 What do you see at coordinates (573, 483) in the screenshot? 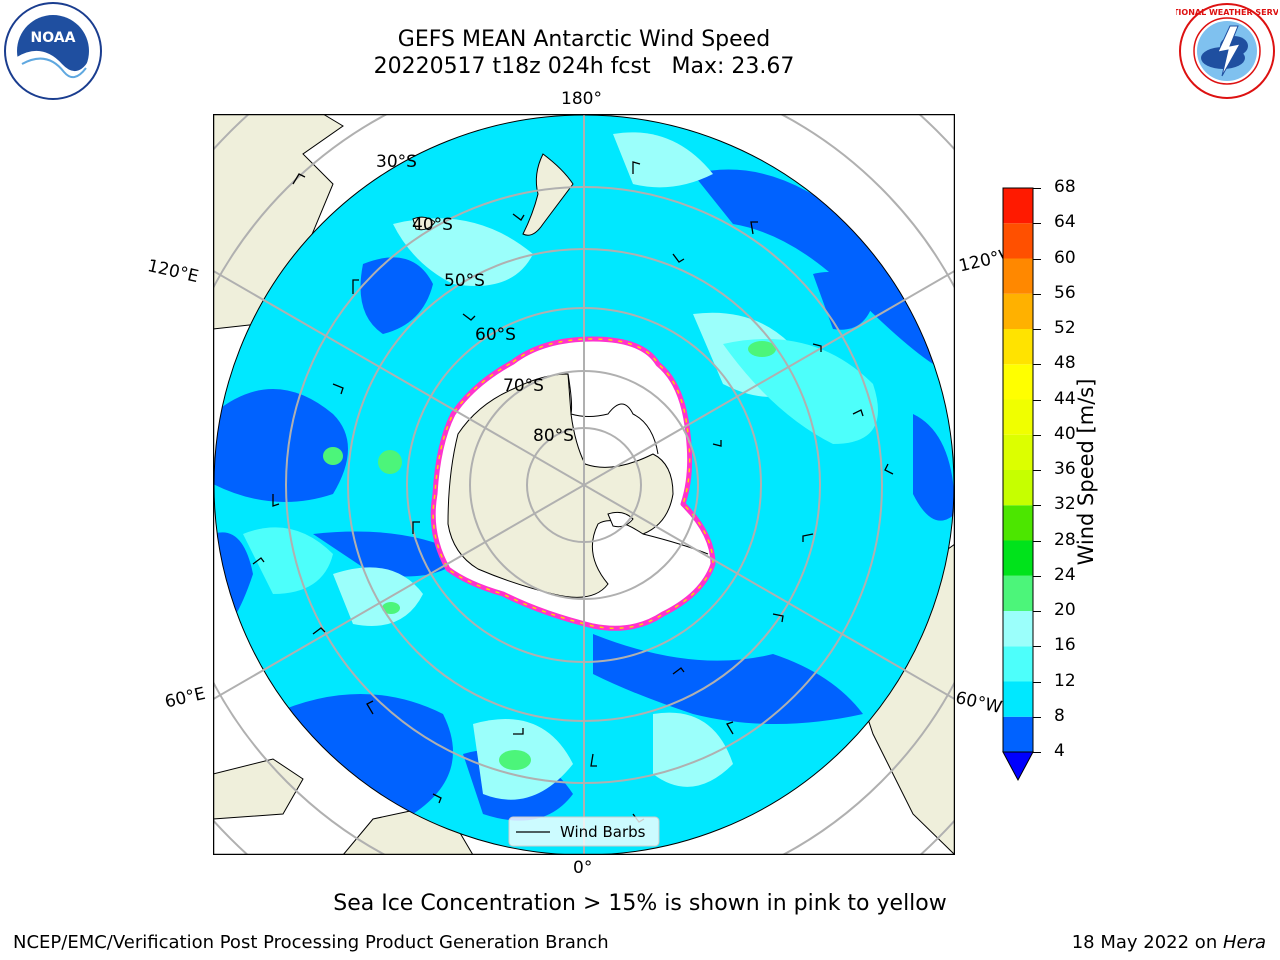
I see `antarctica` at bounding box center [573, 483].